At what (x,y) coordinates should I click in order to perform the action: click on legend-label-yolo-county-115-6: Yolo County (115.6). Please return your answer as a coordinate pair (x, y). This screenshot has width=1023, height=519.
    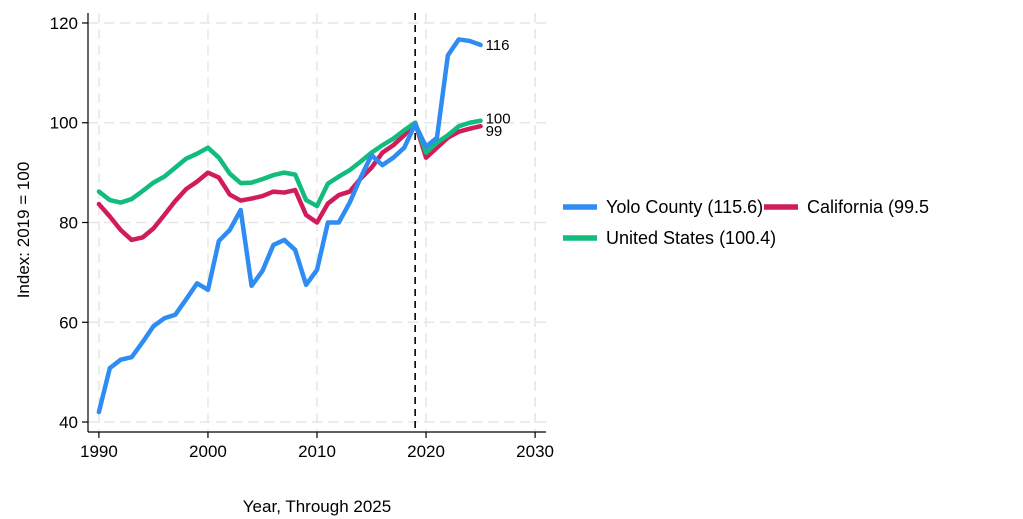
    Looking at the image, I should click on (684, 207).